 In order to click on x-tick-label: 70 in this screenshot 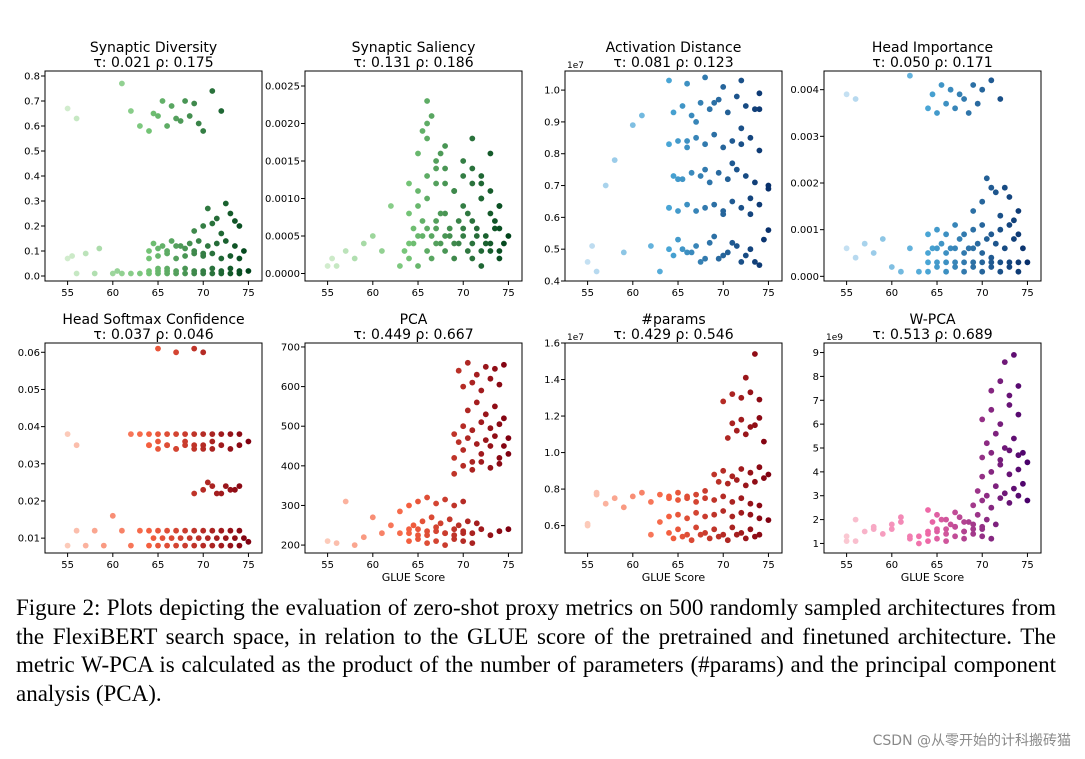, I will do `click(982, 565)`.